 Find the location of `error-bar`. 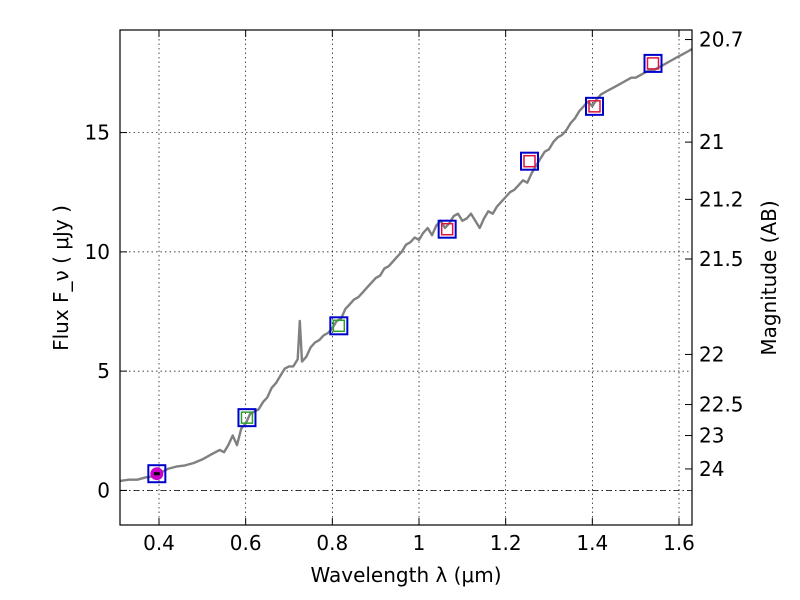

error-bar is located at coordinates (156, 474).